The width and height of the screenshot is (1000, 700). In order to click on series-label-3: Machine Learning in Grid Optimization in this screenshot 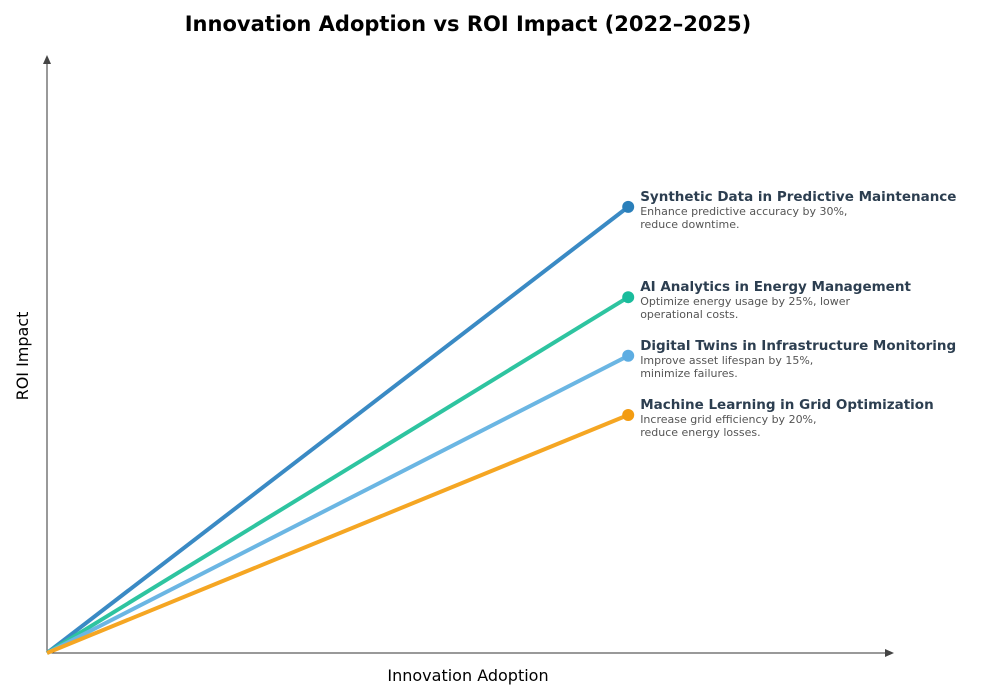, I will do `click(787, 405)`.